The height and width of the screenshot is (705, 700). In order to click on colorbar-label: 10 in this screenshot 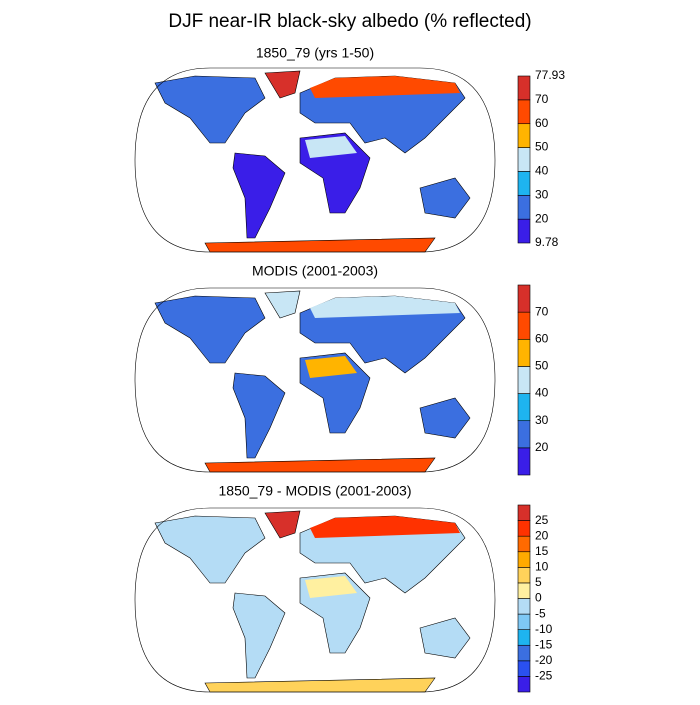, I will do `click(542, 567)`.